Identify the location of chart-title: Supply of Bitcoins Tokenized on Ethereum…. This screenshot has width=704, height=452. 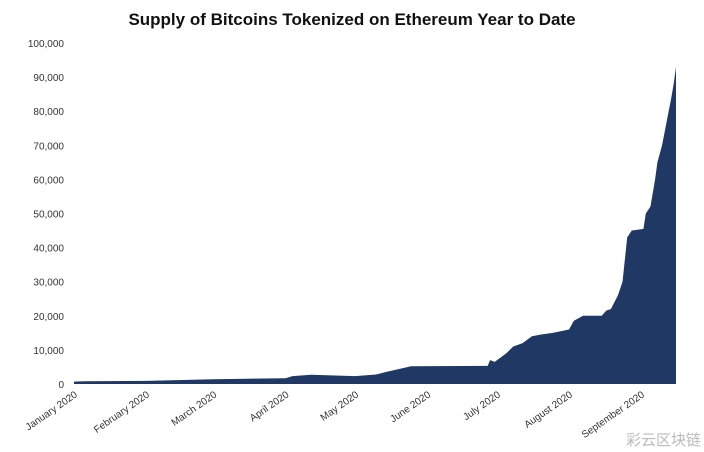
(352, 19).